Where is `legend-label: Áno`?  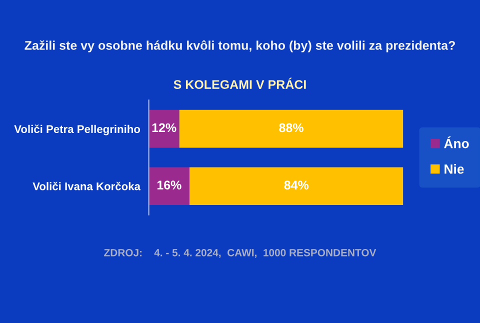
legend-label: Áno is located at coordinates (456, 142).